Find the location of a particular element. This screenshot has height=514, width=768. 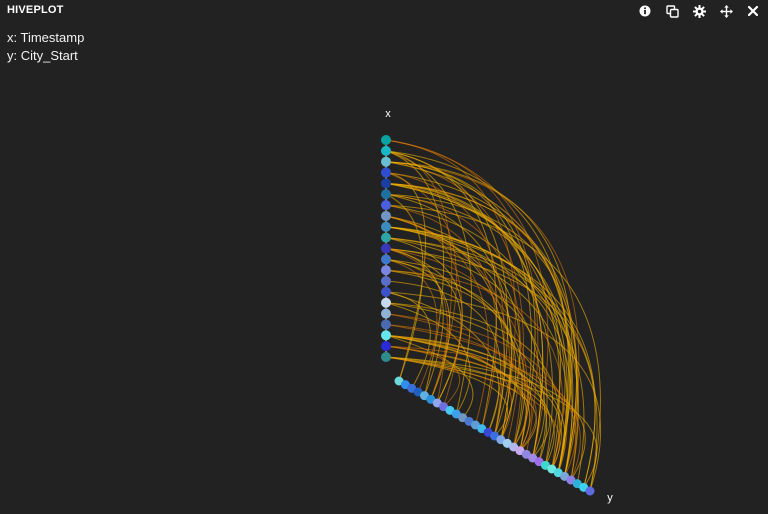

info-icon is located at coordinates (645, 11).